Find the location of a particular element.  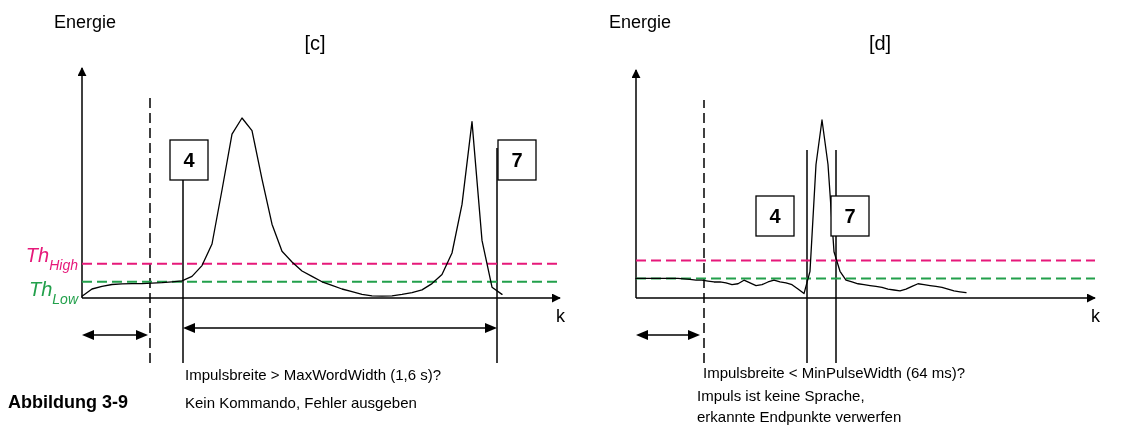

chart-title: [c] is located at coordinates (315, 43).